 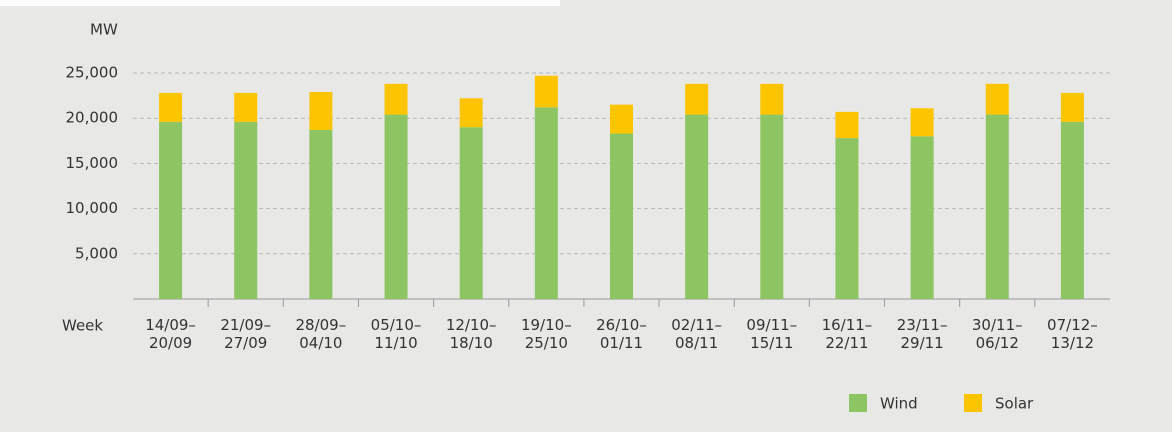 What do you see at coordinates (280, 3) in the screenshot?
I see `top-band` at bounding box center [280, 3].